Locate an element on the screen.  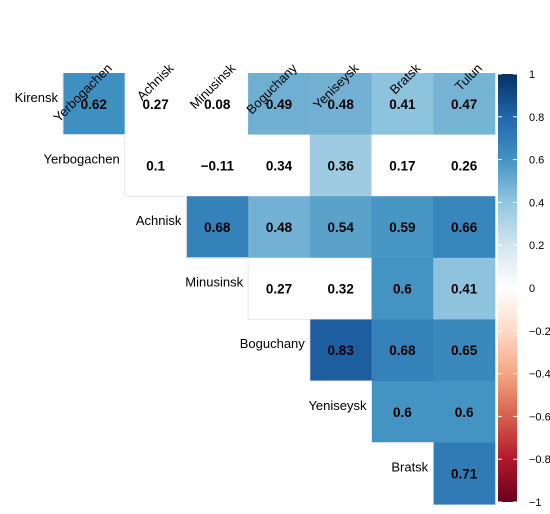
cell-value-label: 0.66 is located at coordinates (464, 227).